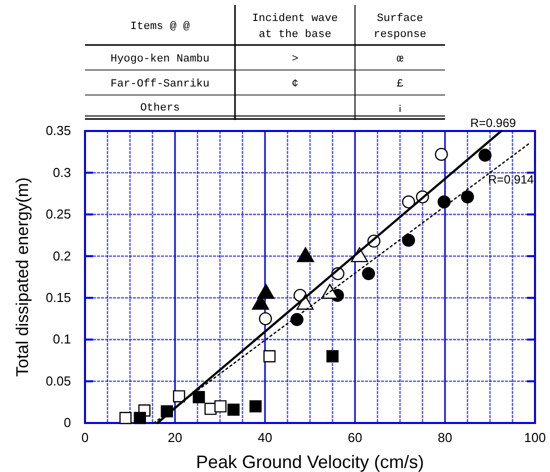  Describe the element at coordinates (535, 438) in the screenshot. I see `x-tick-label: 100` at that location.